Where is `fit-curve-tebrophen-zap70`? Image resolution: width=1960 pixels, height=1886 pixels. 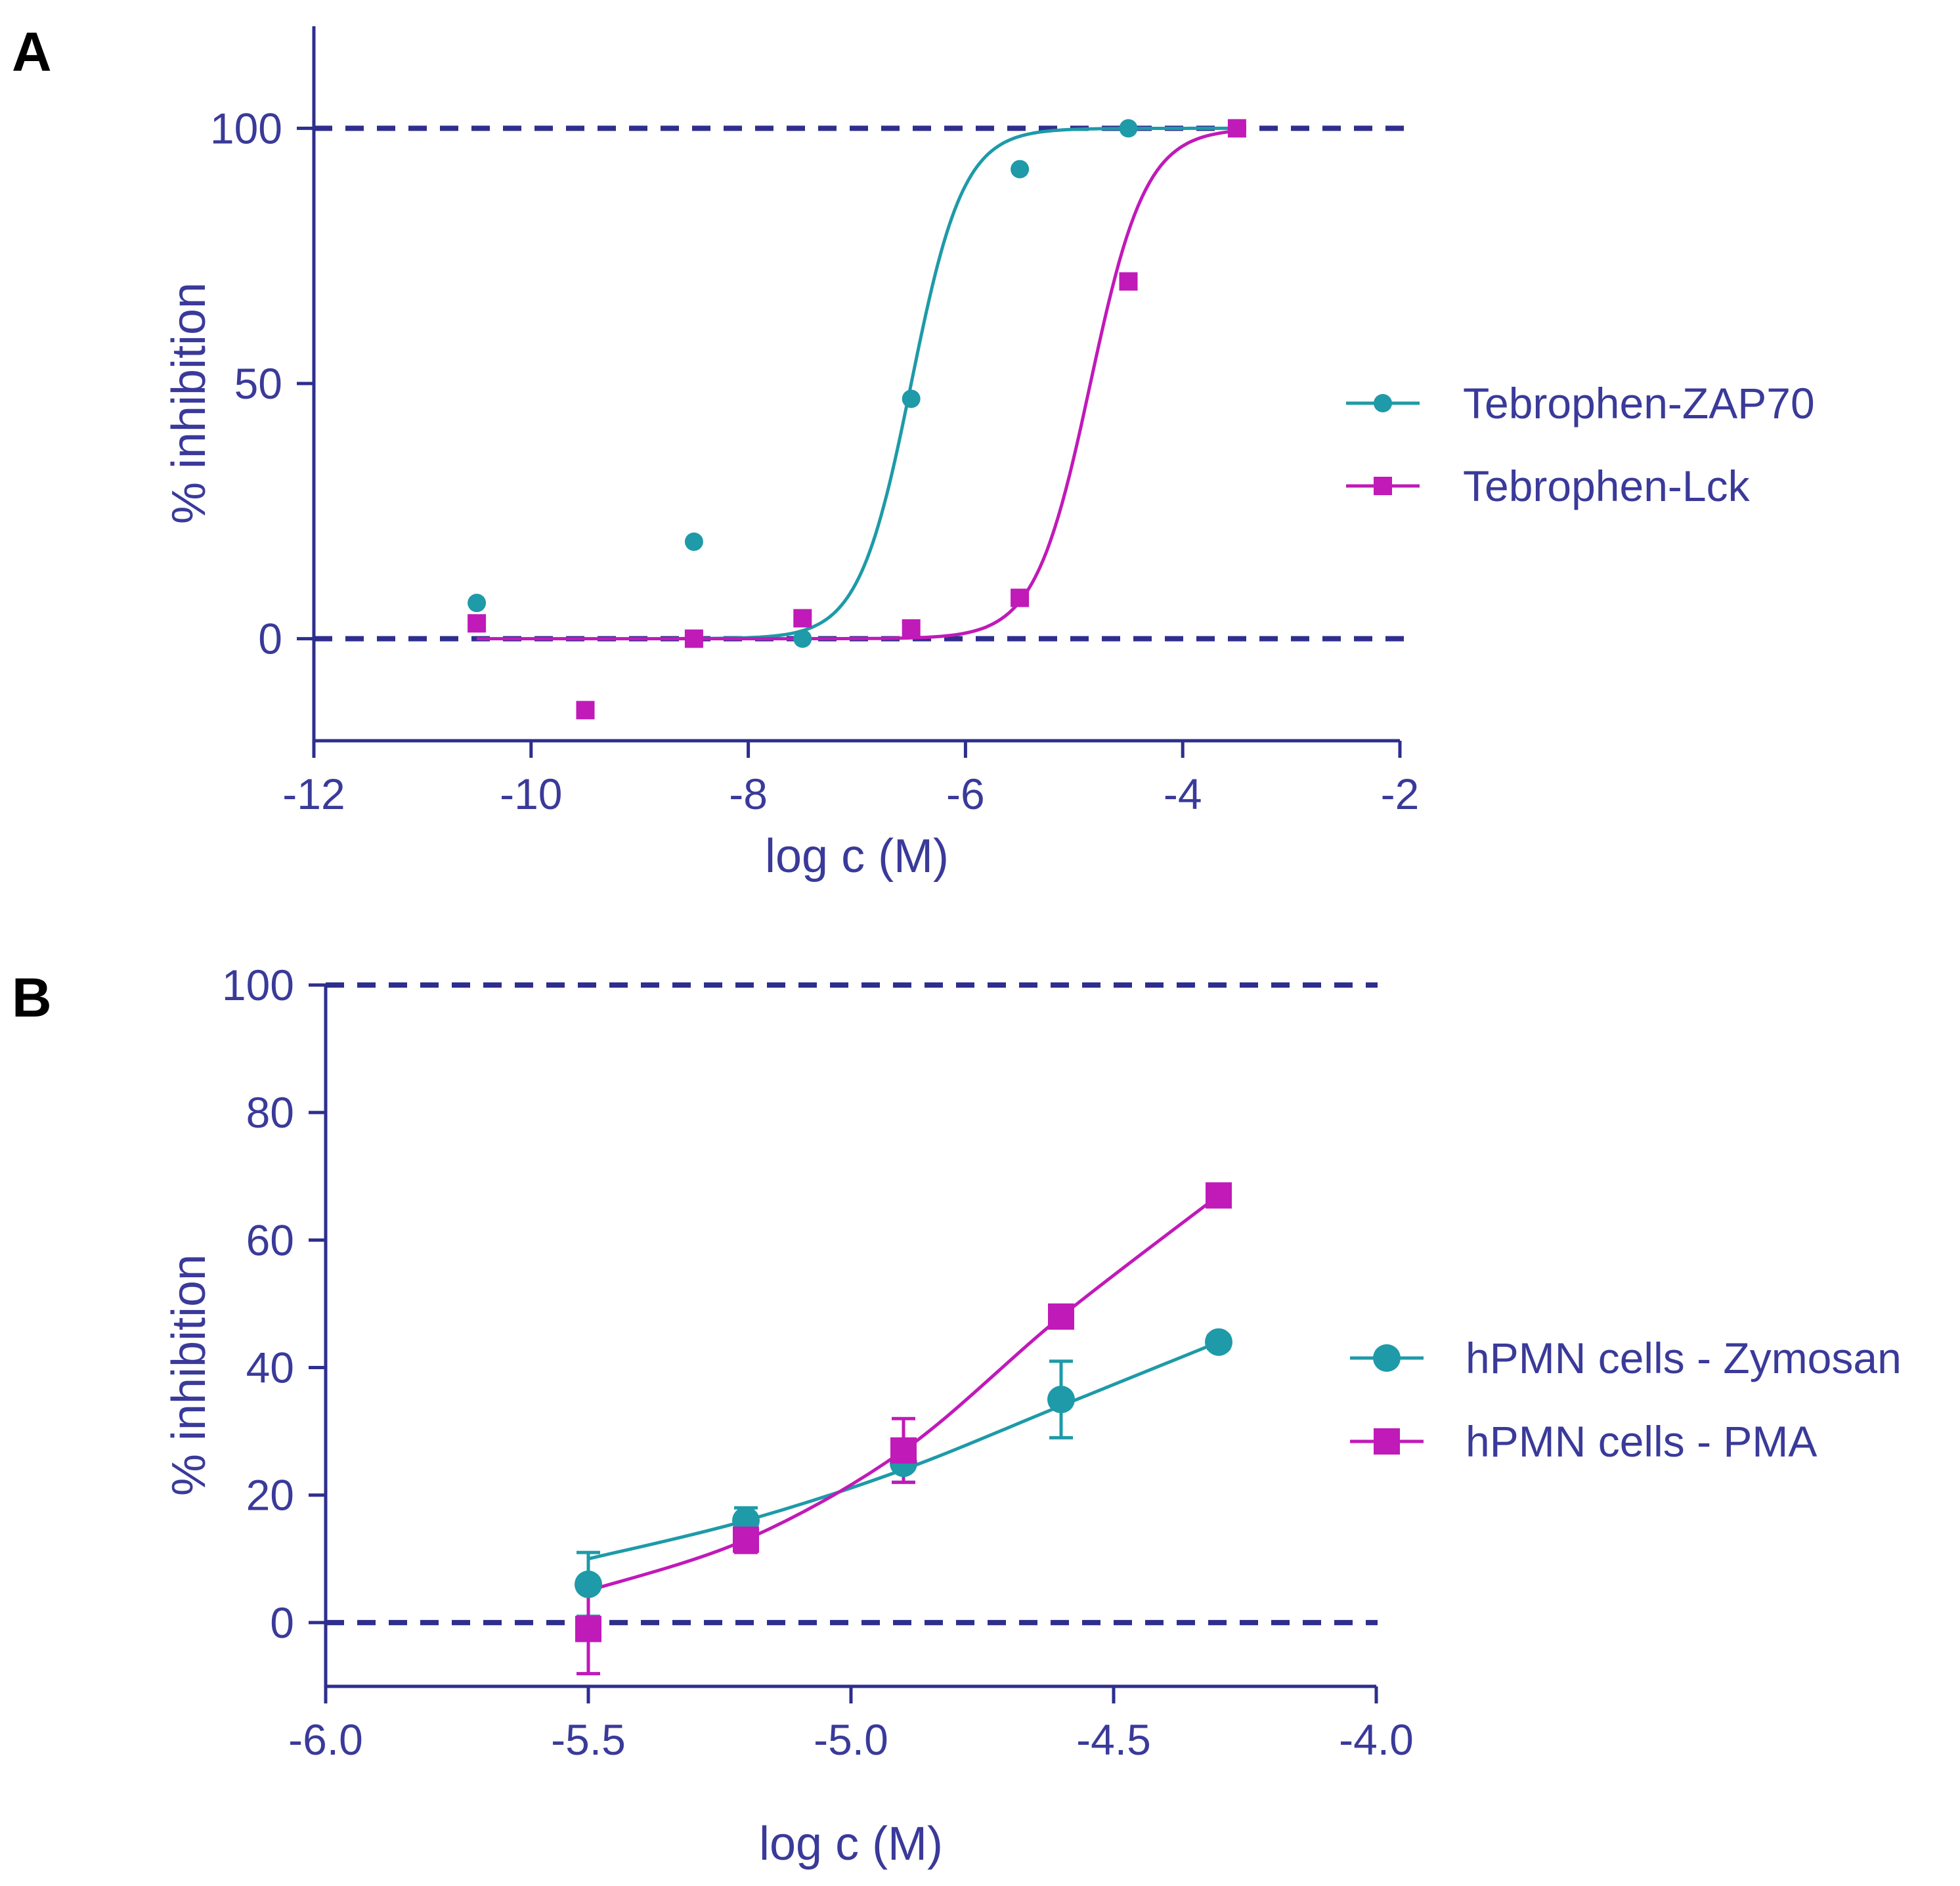 fit-curve-tebrophen-zap70 is located at coordinates (955, 383).